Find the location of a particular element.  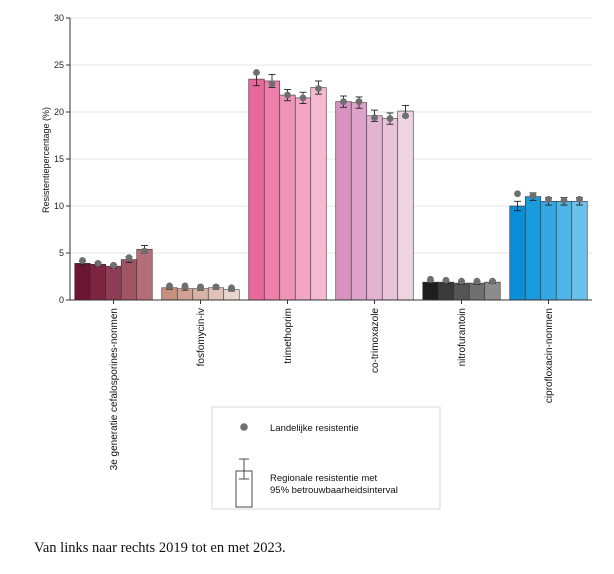

y-tick-label: 15 is located at coordinates (59, 159).